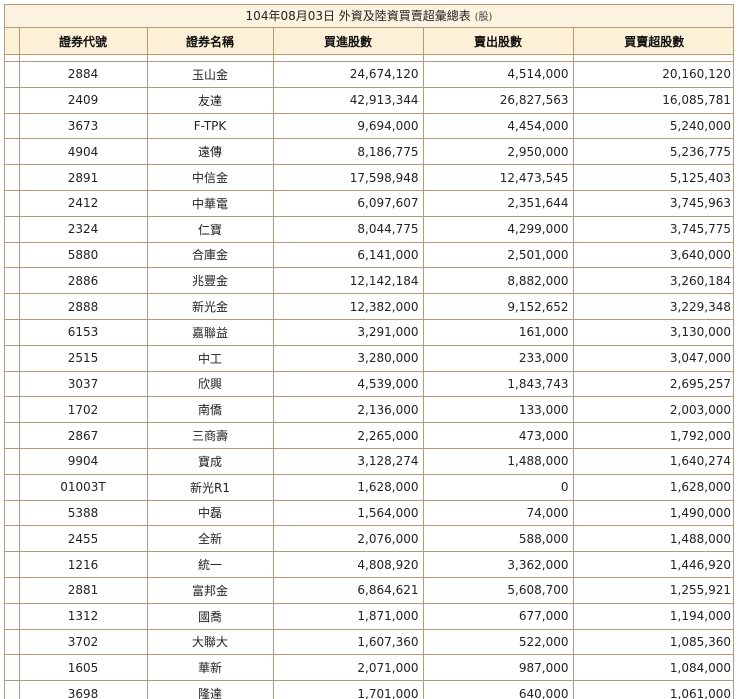 Image resolution: width=739 pixels, height=699 pixels. What do you see at coordinates (653, 616) in the screenshot?
I see `net-shares-cell: 1,194,000` at bounding box center [653, 616].